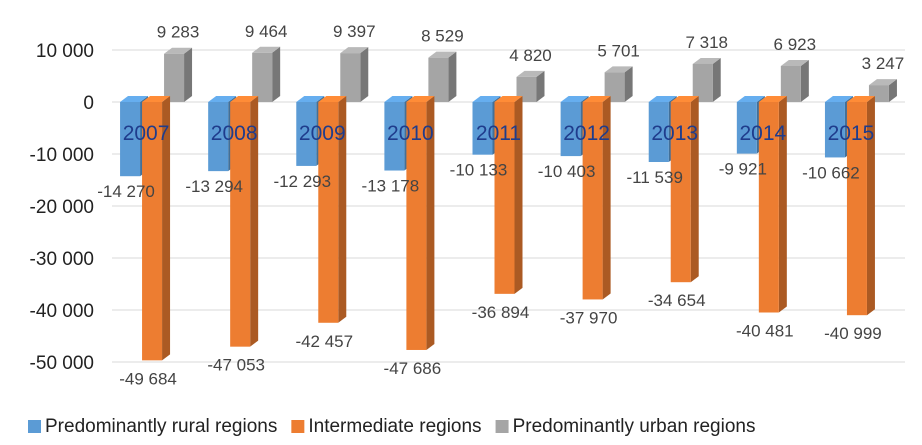  I want to click on bar-intermediate-2009, so click(332, 209).